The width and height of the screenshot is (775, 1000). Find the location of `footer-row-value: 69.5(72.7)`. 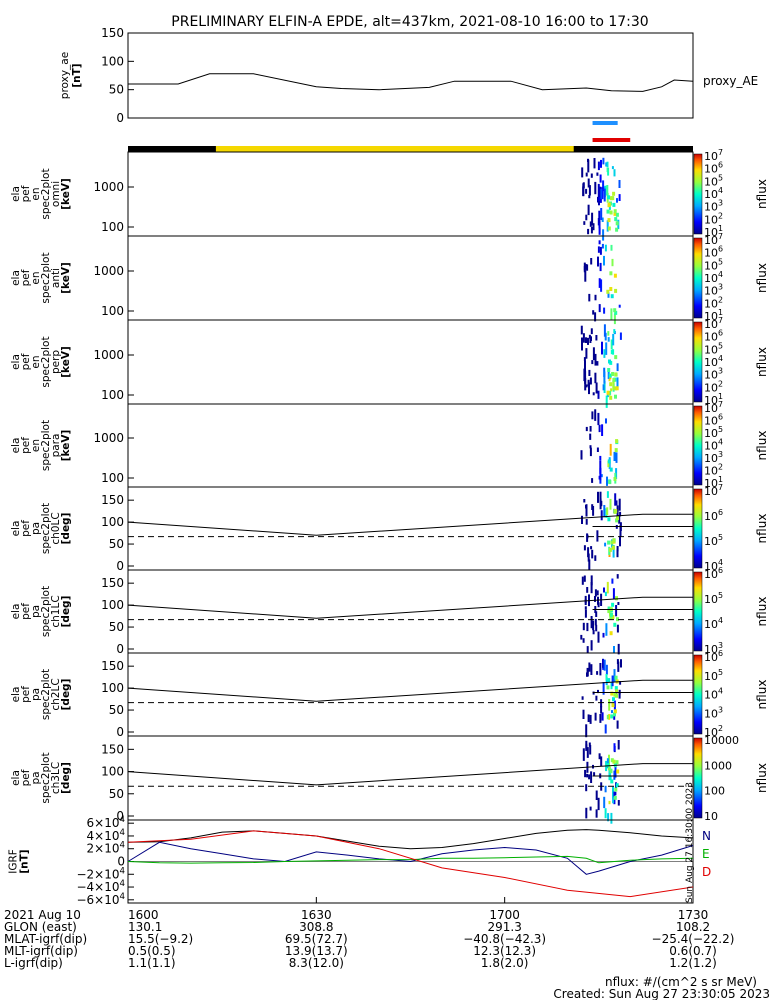

footer-row-value: 69.5(72.7) is located at coordinates (316, 939).